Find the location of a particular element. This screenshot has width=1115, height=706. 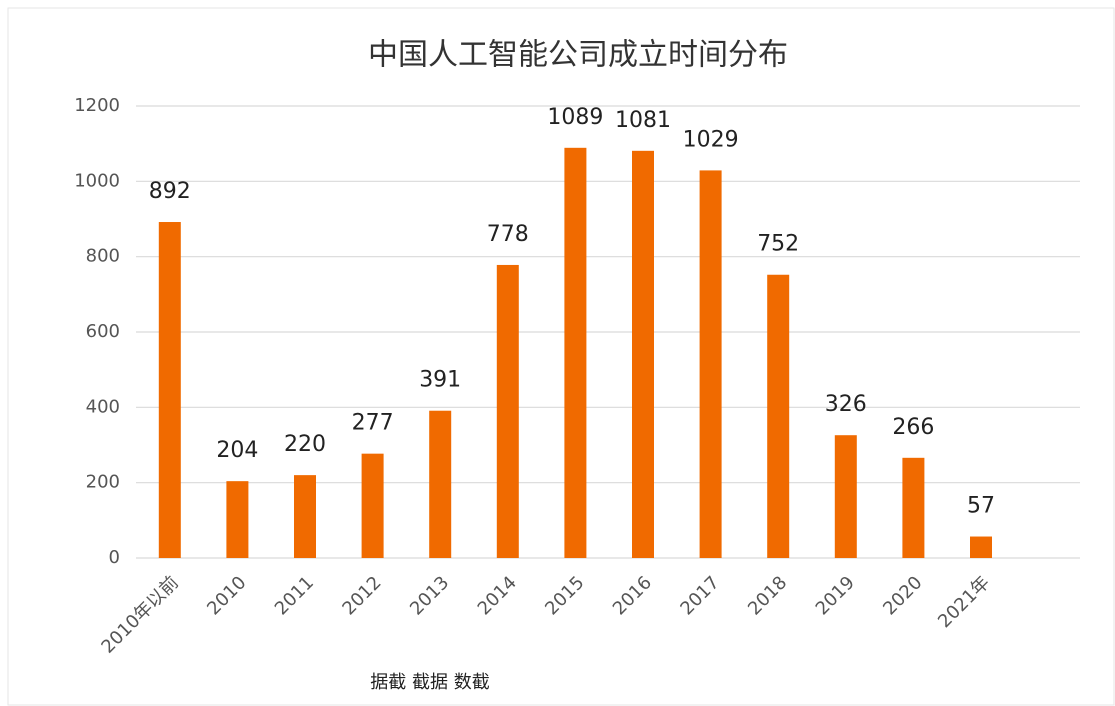

value-label: 57 is located at coordinates (981, 506).